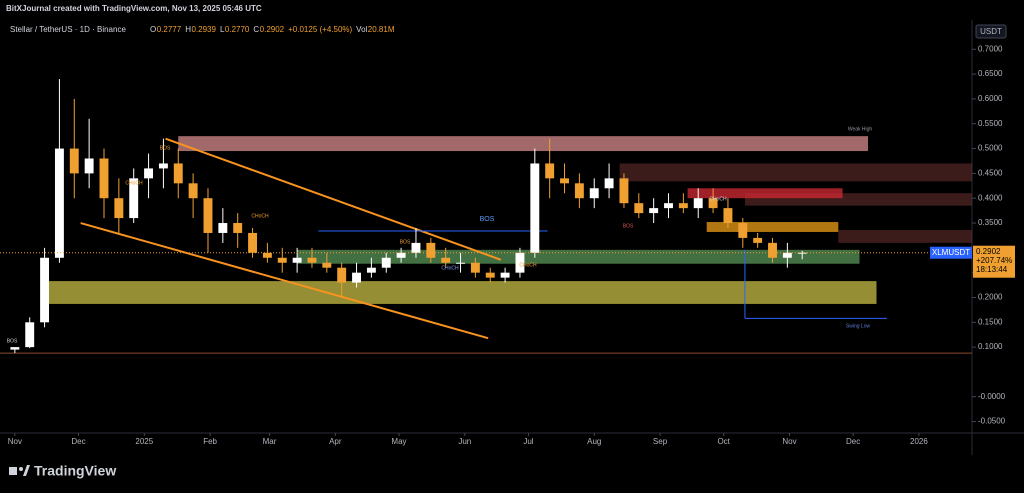  Describe the element at coordinates (990, 123) in the screenshot. I see `y-tick-label: 0.5500` at that location.